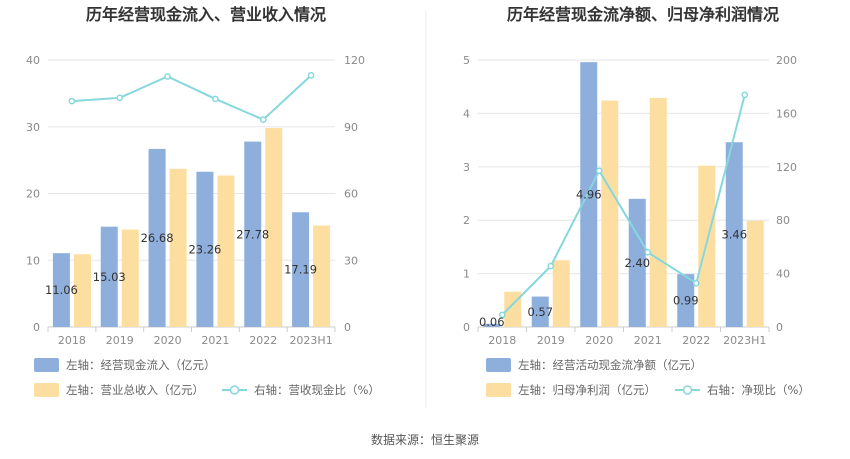 Image resolution: width=850 pixels, height=459 pixels. Describe the element at coordinates (351, 260) in the screenshot. I see `y-right-tick: 30` at that location.